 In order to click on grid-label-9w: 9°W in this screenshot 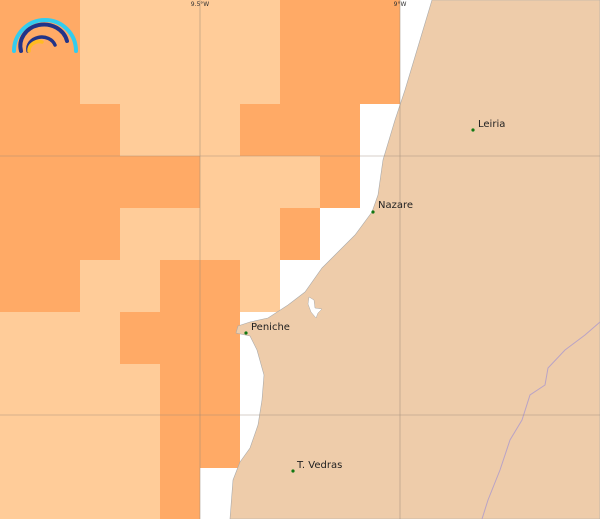, I will do `click(400, 4)`.